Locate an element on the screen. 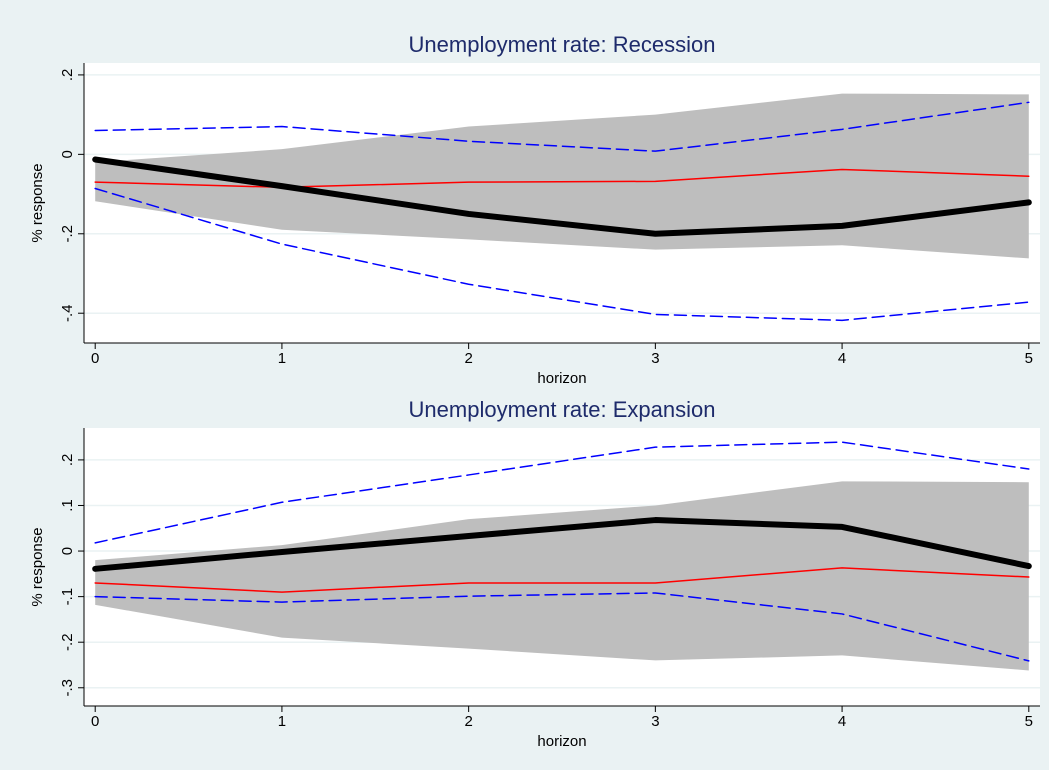  y-tick-label: -.1 is located at coordinates (67, 597).